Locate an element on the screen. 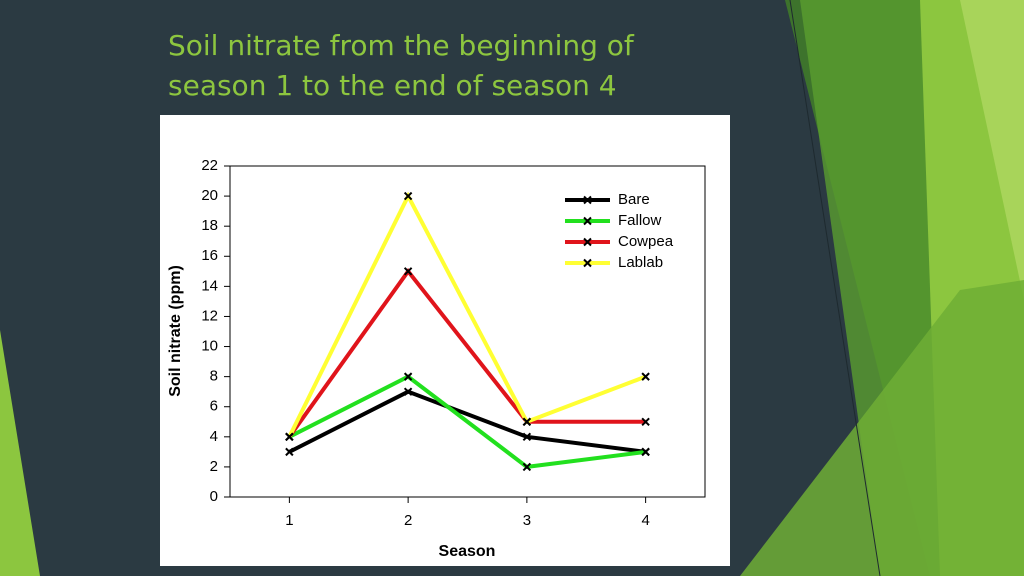 This screenshot has height=576, width=1024. y-tick-label: 22 is located at coordinates (209, 165).